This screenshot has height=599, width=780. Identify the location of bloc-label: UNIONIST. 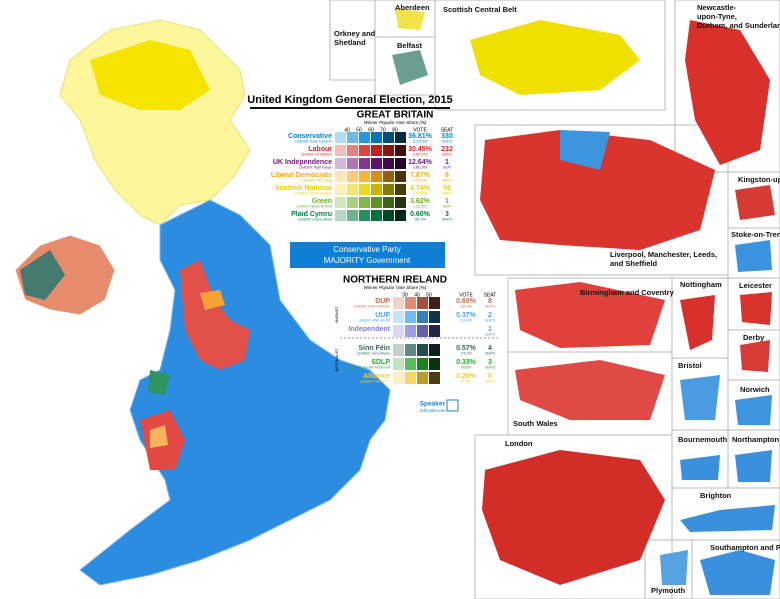
(337, 315).